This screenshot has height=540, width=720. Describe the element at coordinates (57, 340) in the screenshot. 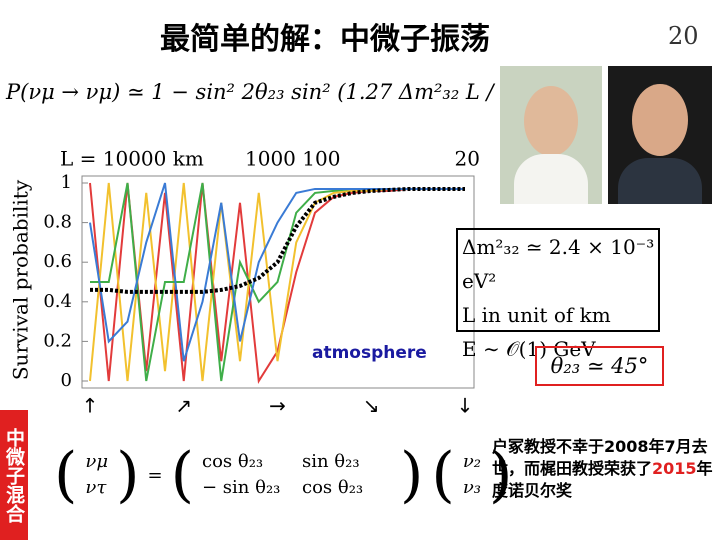

I see `y-tick-label: 0.2` at that location.